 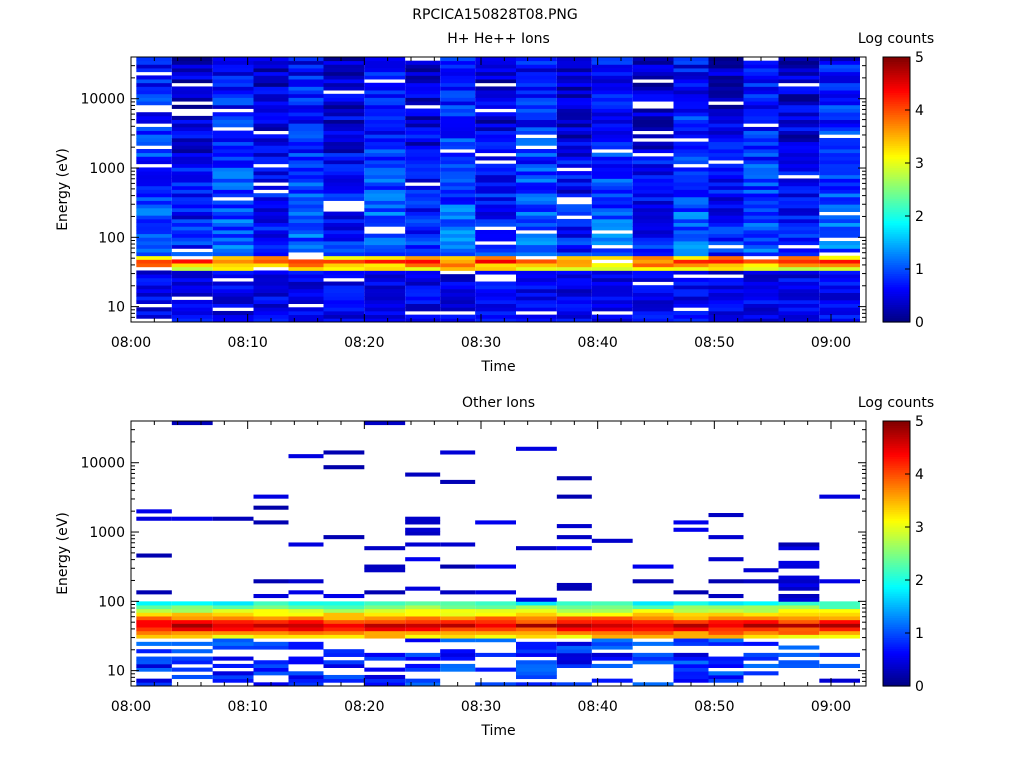 What do you see at coordinates (919, 475) in the screenshot?
I see `colorbar-tick-label: 4` at bounding box center [919, 475].